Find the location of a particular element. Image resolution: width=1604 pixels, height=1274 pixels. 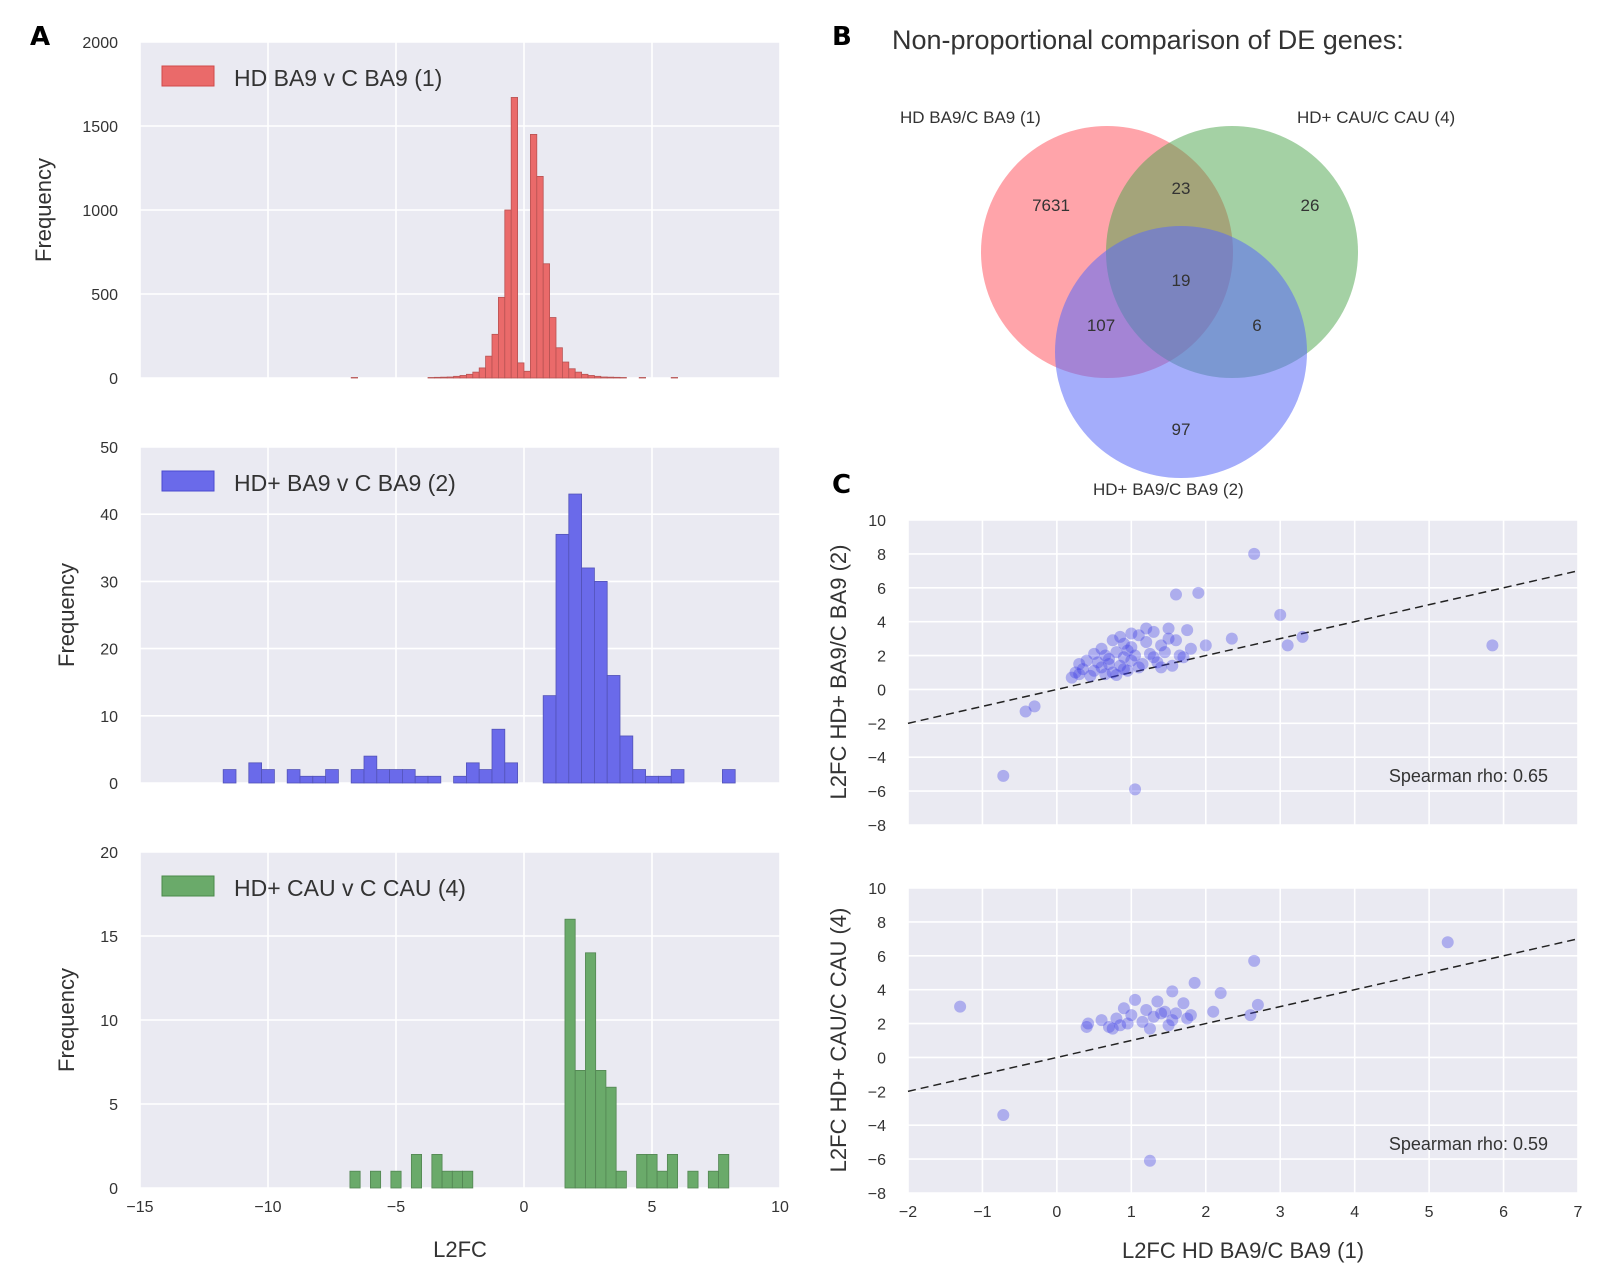

venn-set-2-circle is located at coordinates (1181, 352).